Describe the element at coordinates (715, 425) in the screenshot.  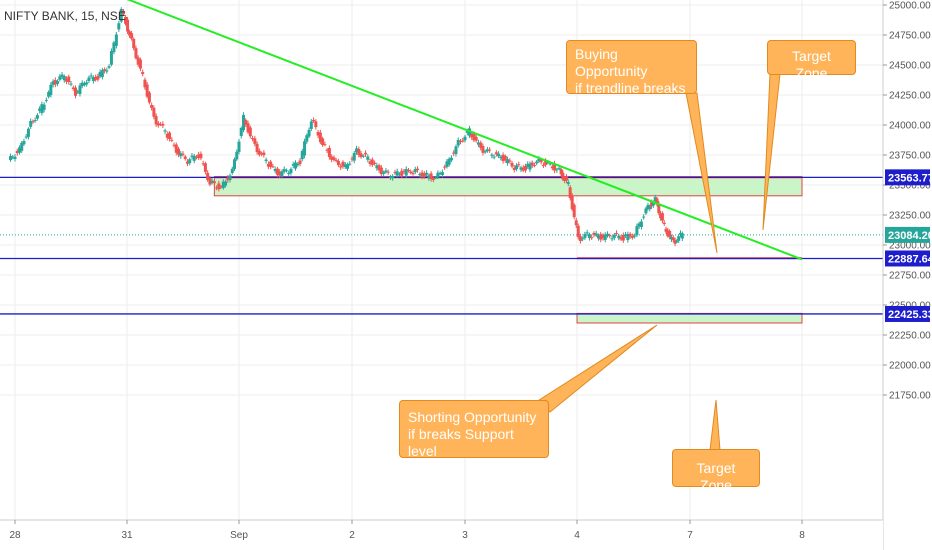
I see `callout-pointer-target-lower` at that location.